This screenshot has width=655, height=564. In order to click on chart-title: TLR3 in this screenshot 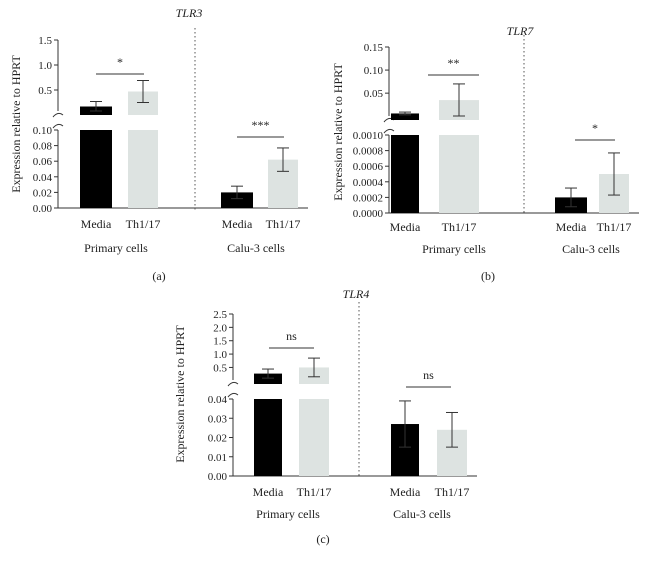, I will do `click(189, 13)`.